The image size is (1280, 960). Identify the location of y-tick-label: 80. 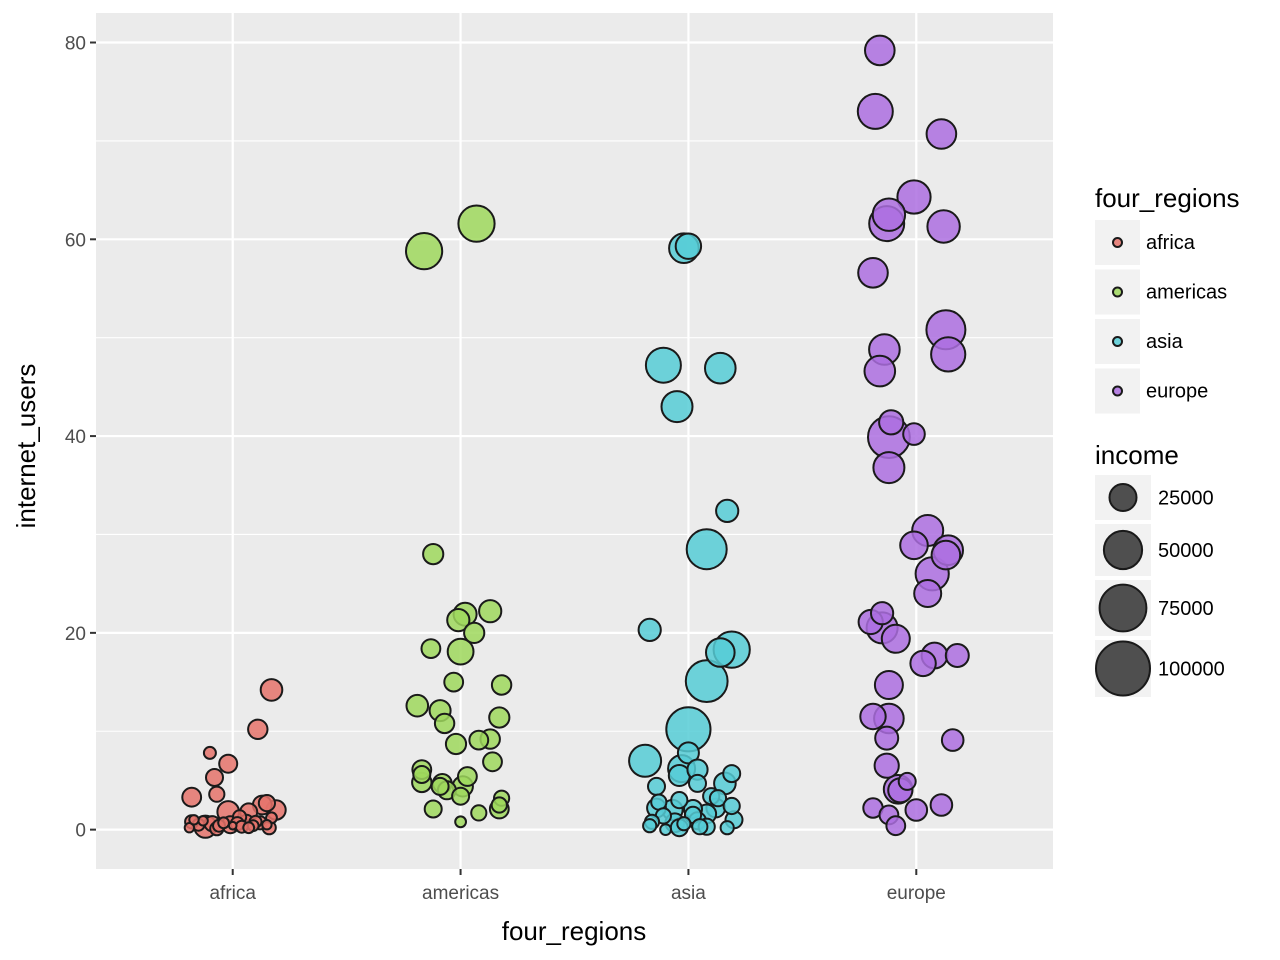
(75, 44).